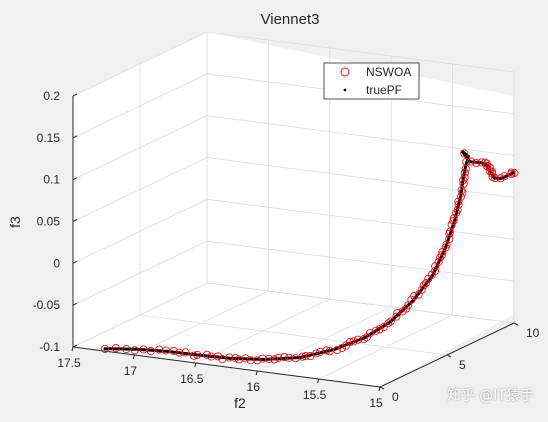 The width and height of the screenshot is (548, 422). Describe the element at coordinates (462, 365) in the screenshot. I see `y-tick-label: 5` at that location.